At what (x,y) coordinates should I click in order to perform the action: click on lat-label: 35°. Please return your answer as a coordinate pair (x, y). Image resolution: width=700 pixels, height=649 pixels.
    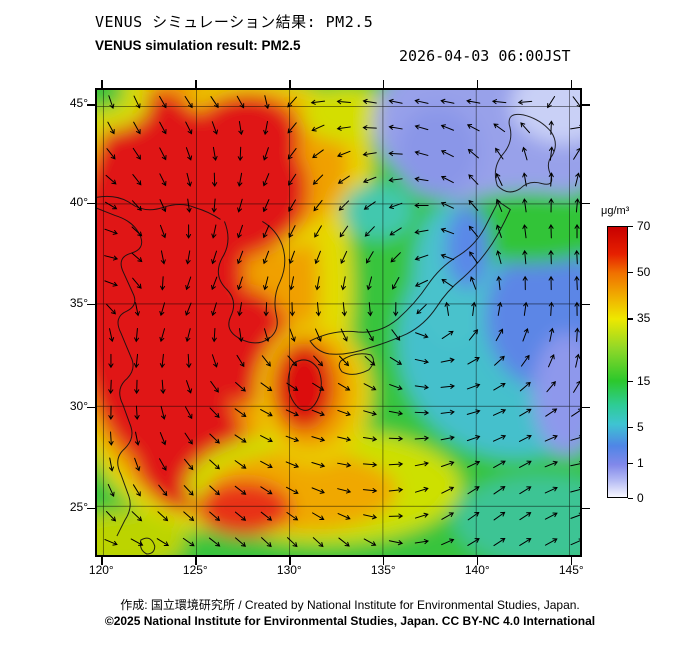
    Looking at the image, I should click on (78, 302).